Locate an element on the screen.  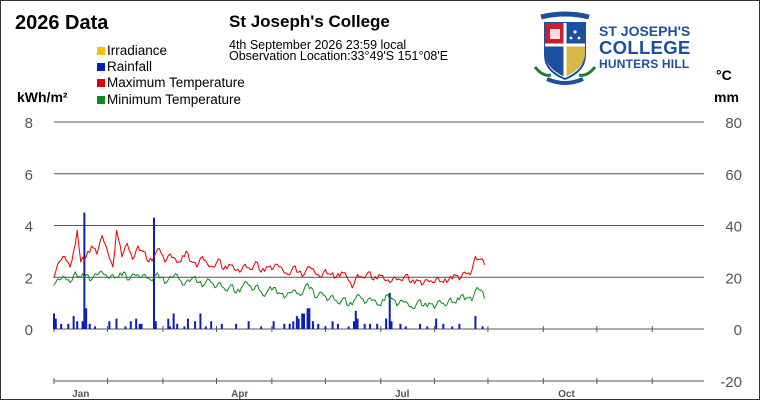
right-tick-label: 20 is located at coordinates (733, 278).